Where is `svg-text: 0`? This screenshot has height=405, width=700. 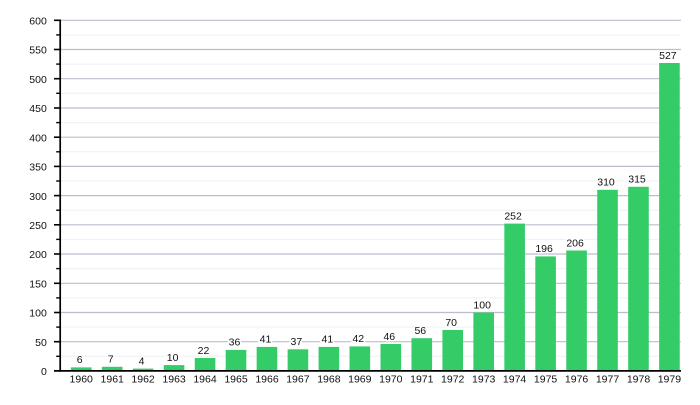
svg-text: 0 is located at coordinates (44, 372).